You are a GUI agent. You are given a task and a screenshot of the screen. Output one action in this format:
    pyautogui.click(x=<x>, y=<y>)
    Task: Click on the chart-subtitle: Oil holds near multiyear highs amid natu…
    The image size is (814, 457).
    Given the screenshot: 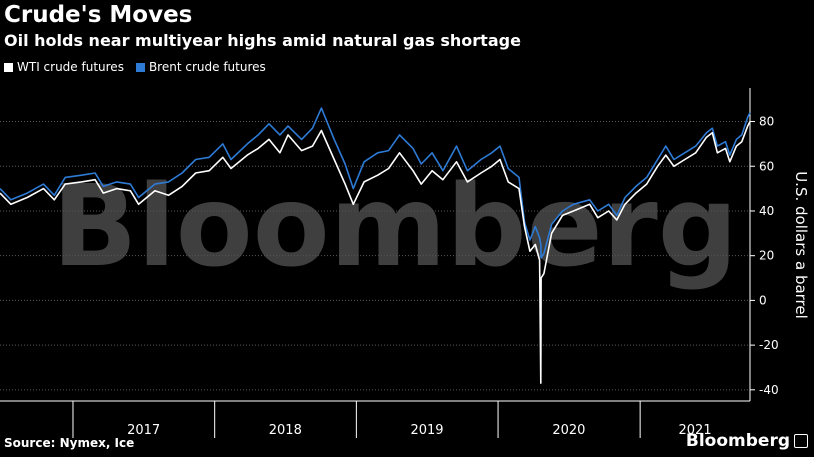 What is the action you would take?
    pyautogui.click(x=262, y=40)
    